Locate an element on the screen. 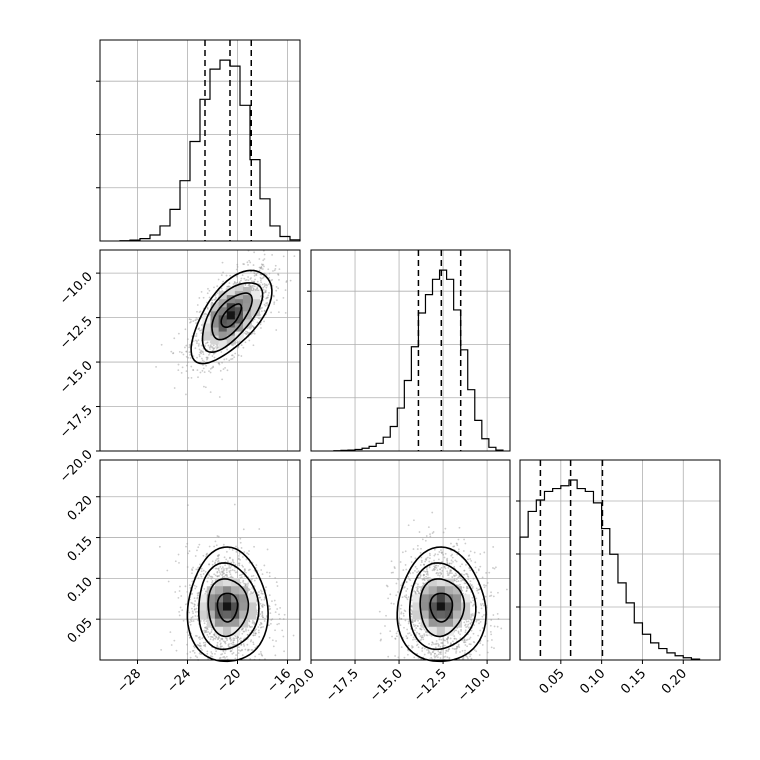 The width and height of the screenshot is (760, 760). histogram-panel-p1 is located at coordinates (408, 351).